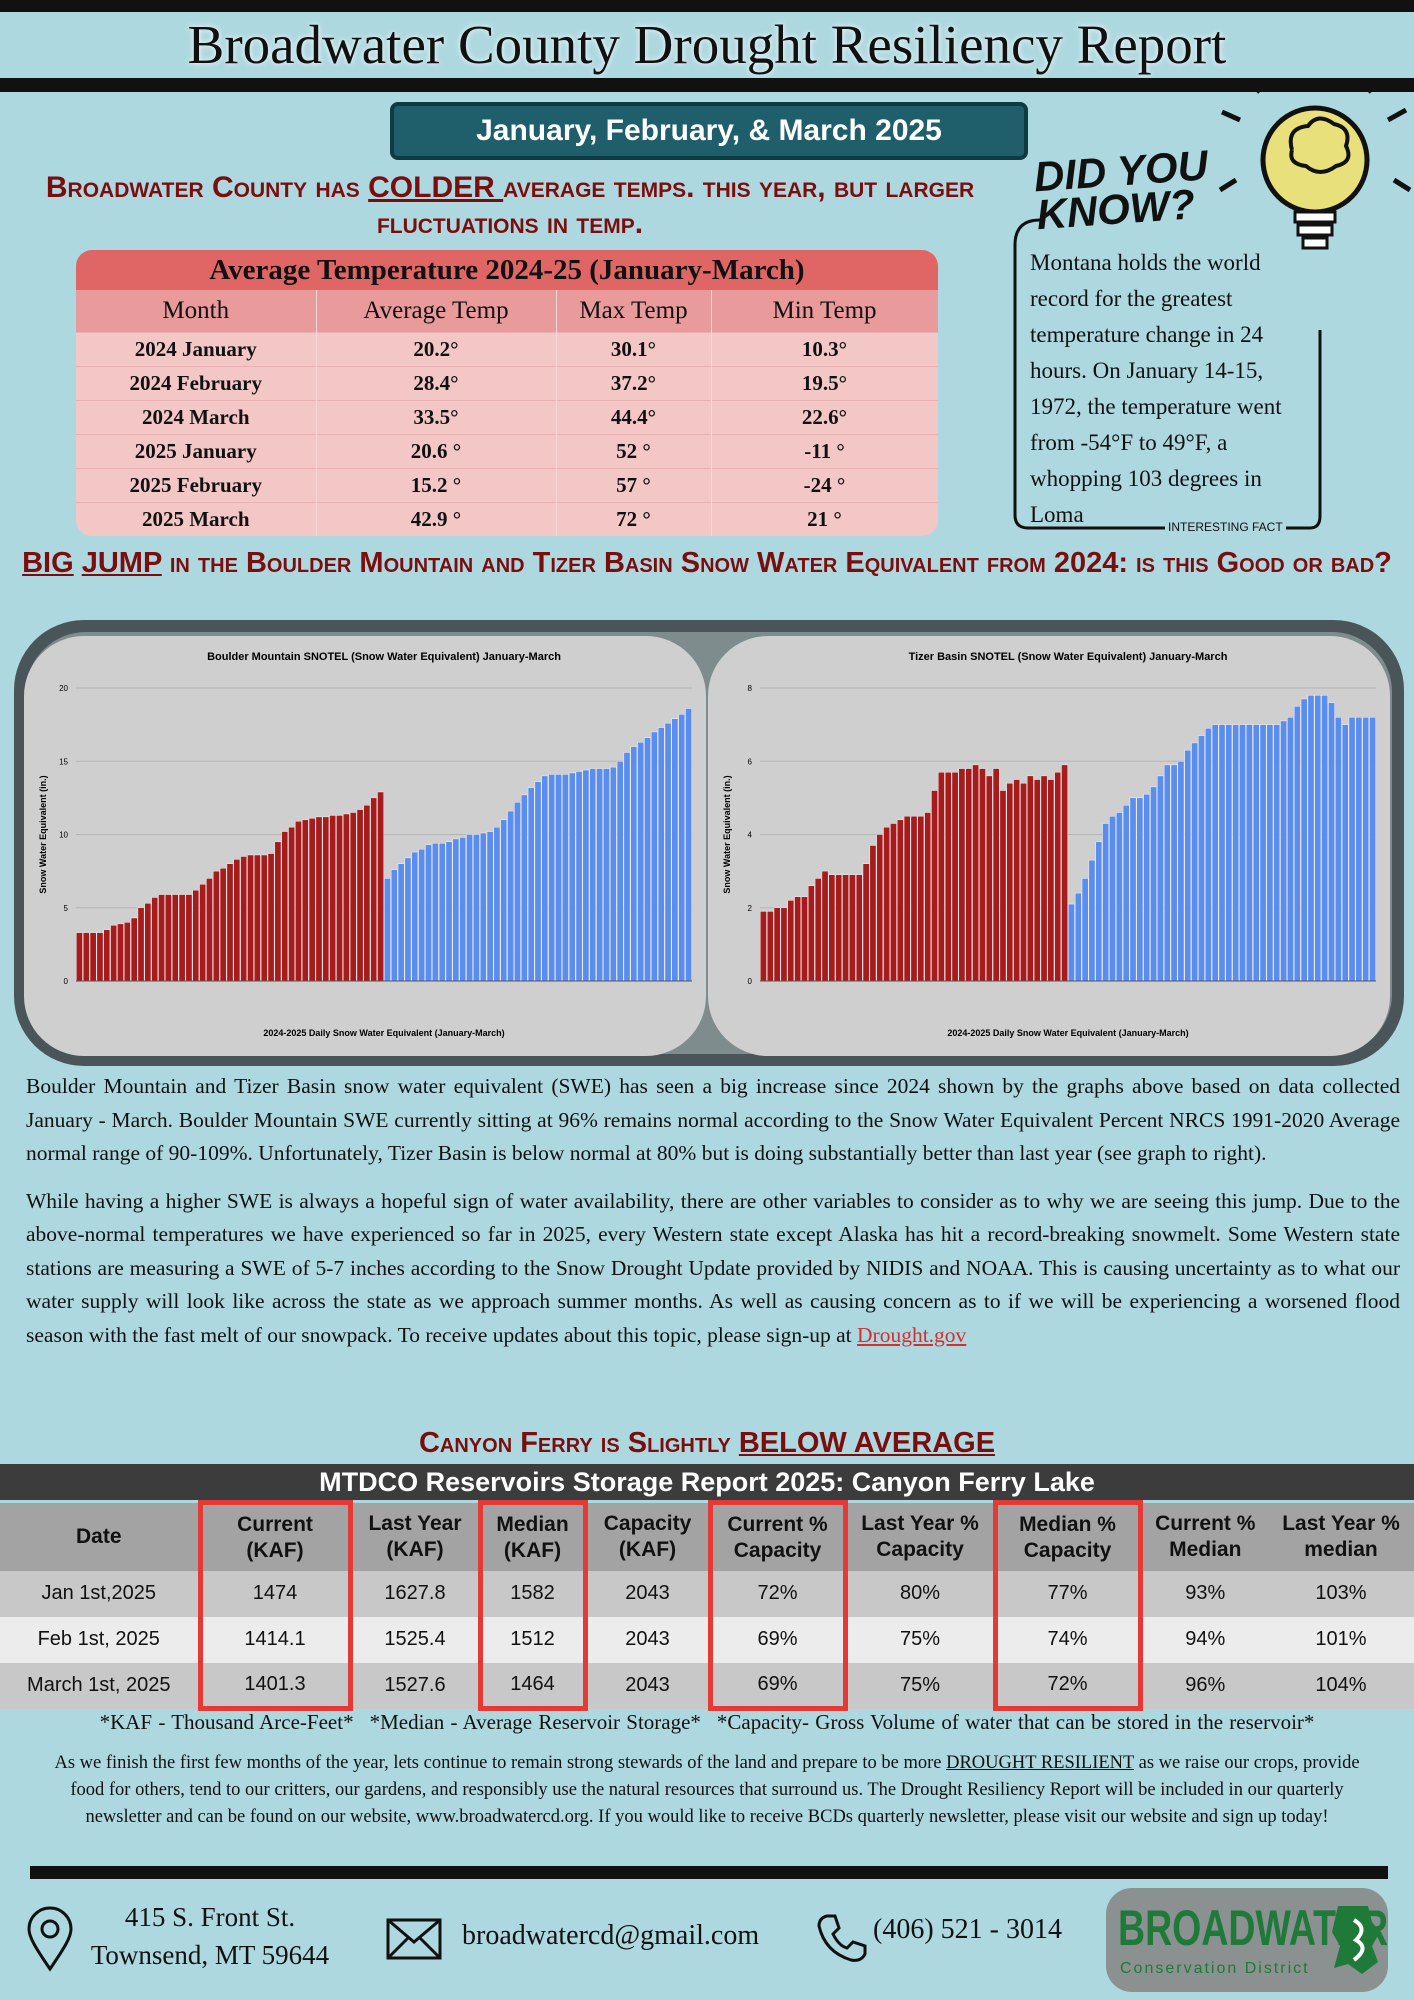 This screenshot has width=1414, height=2000. Describe the element at coordinates (634, 485) in the screenshot. I see `table-cell: 57 °` at that location.